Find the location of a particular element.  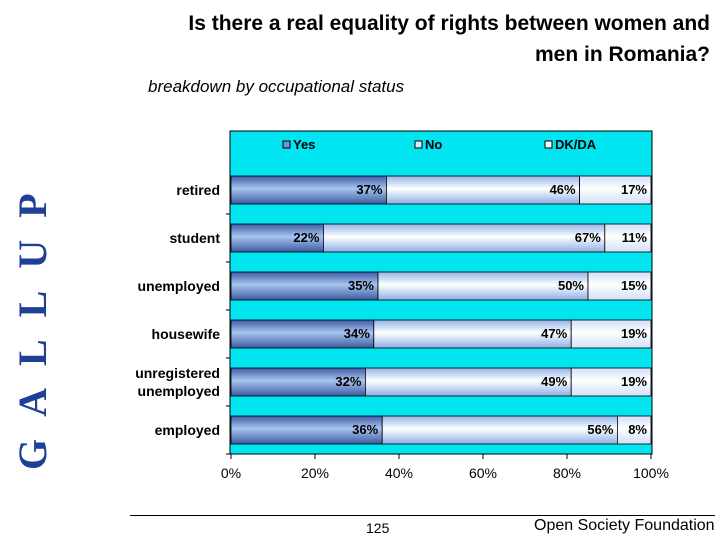

data-label: 32% is located at coordinates (348, 381).